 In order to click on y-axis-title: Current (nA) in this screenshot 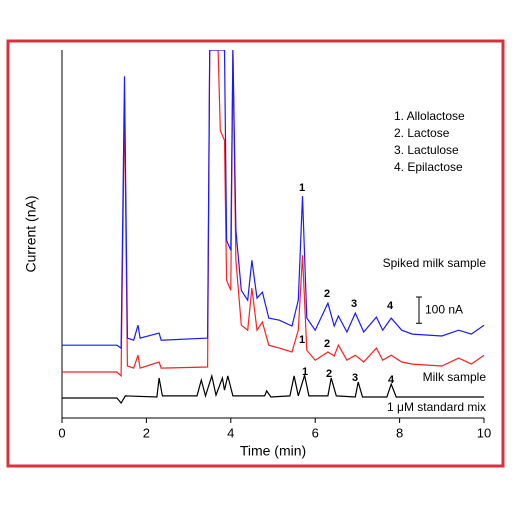, I will do `click(31, 233)`.